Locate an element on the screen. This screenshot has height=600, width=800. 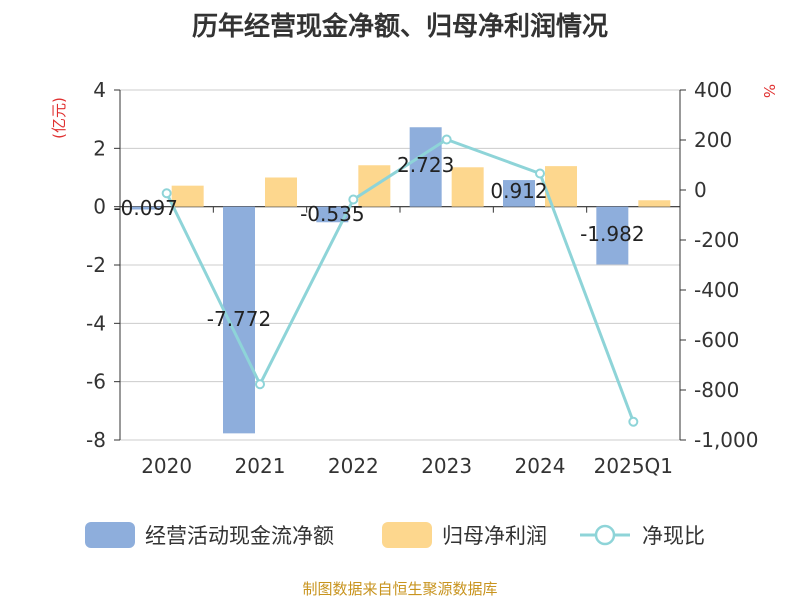
x-axis-tick-label: 2023 is located at coordinates (446, 466).